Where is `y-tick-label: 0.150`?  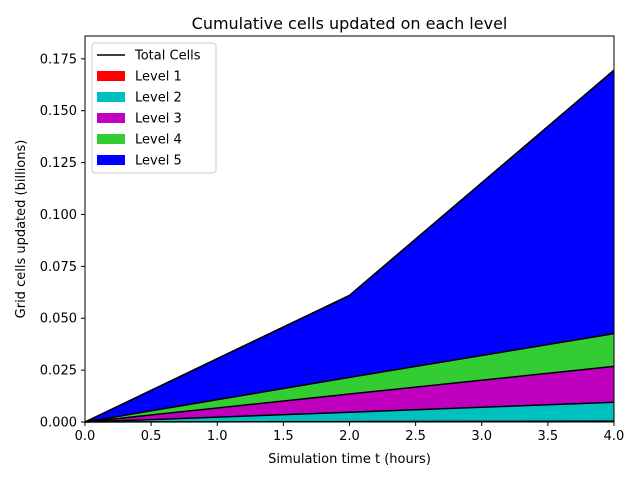
y-tick-label: 0.150 is located at coordinates (58, 111).